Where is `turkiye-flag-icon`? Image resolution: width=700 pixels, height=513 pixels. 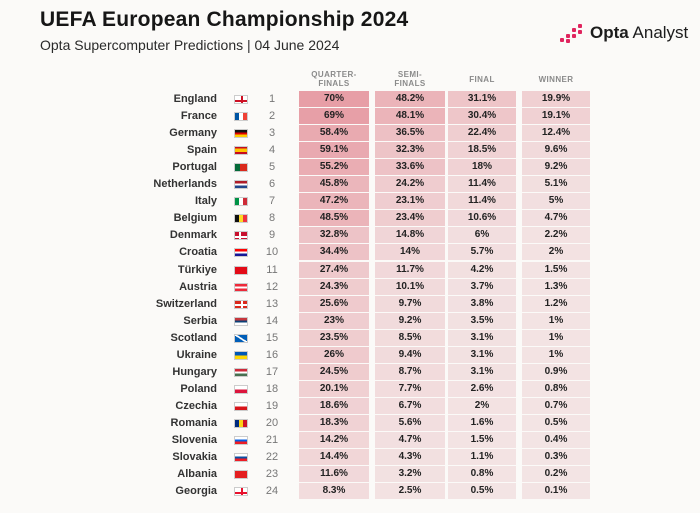
turkiye-flag-icon is located at coordinates (241, 270).